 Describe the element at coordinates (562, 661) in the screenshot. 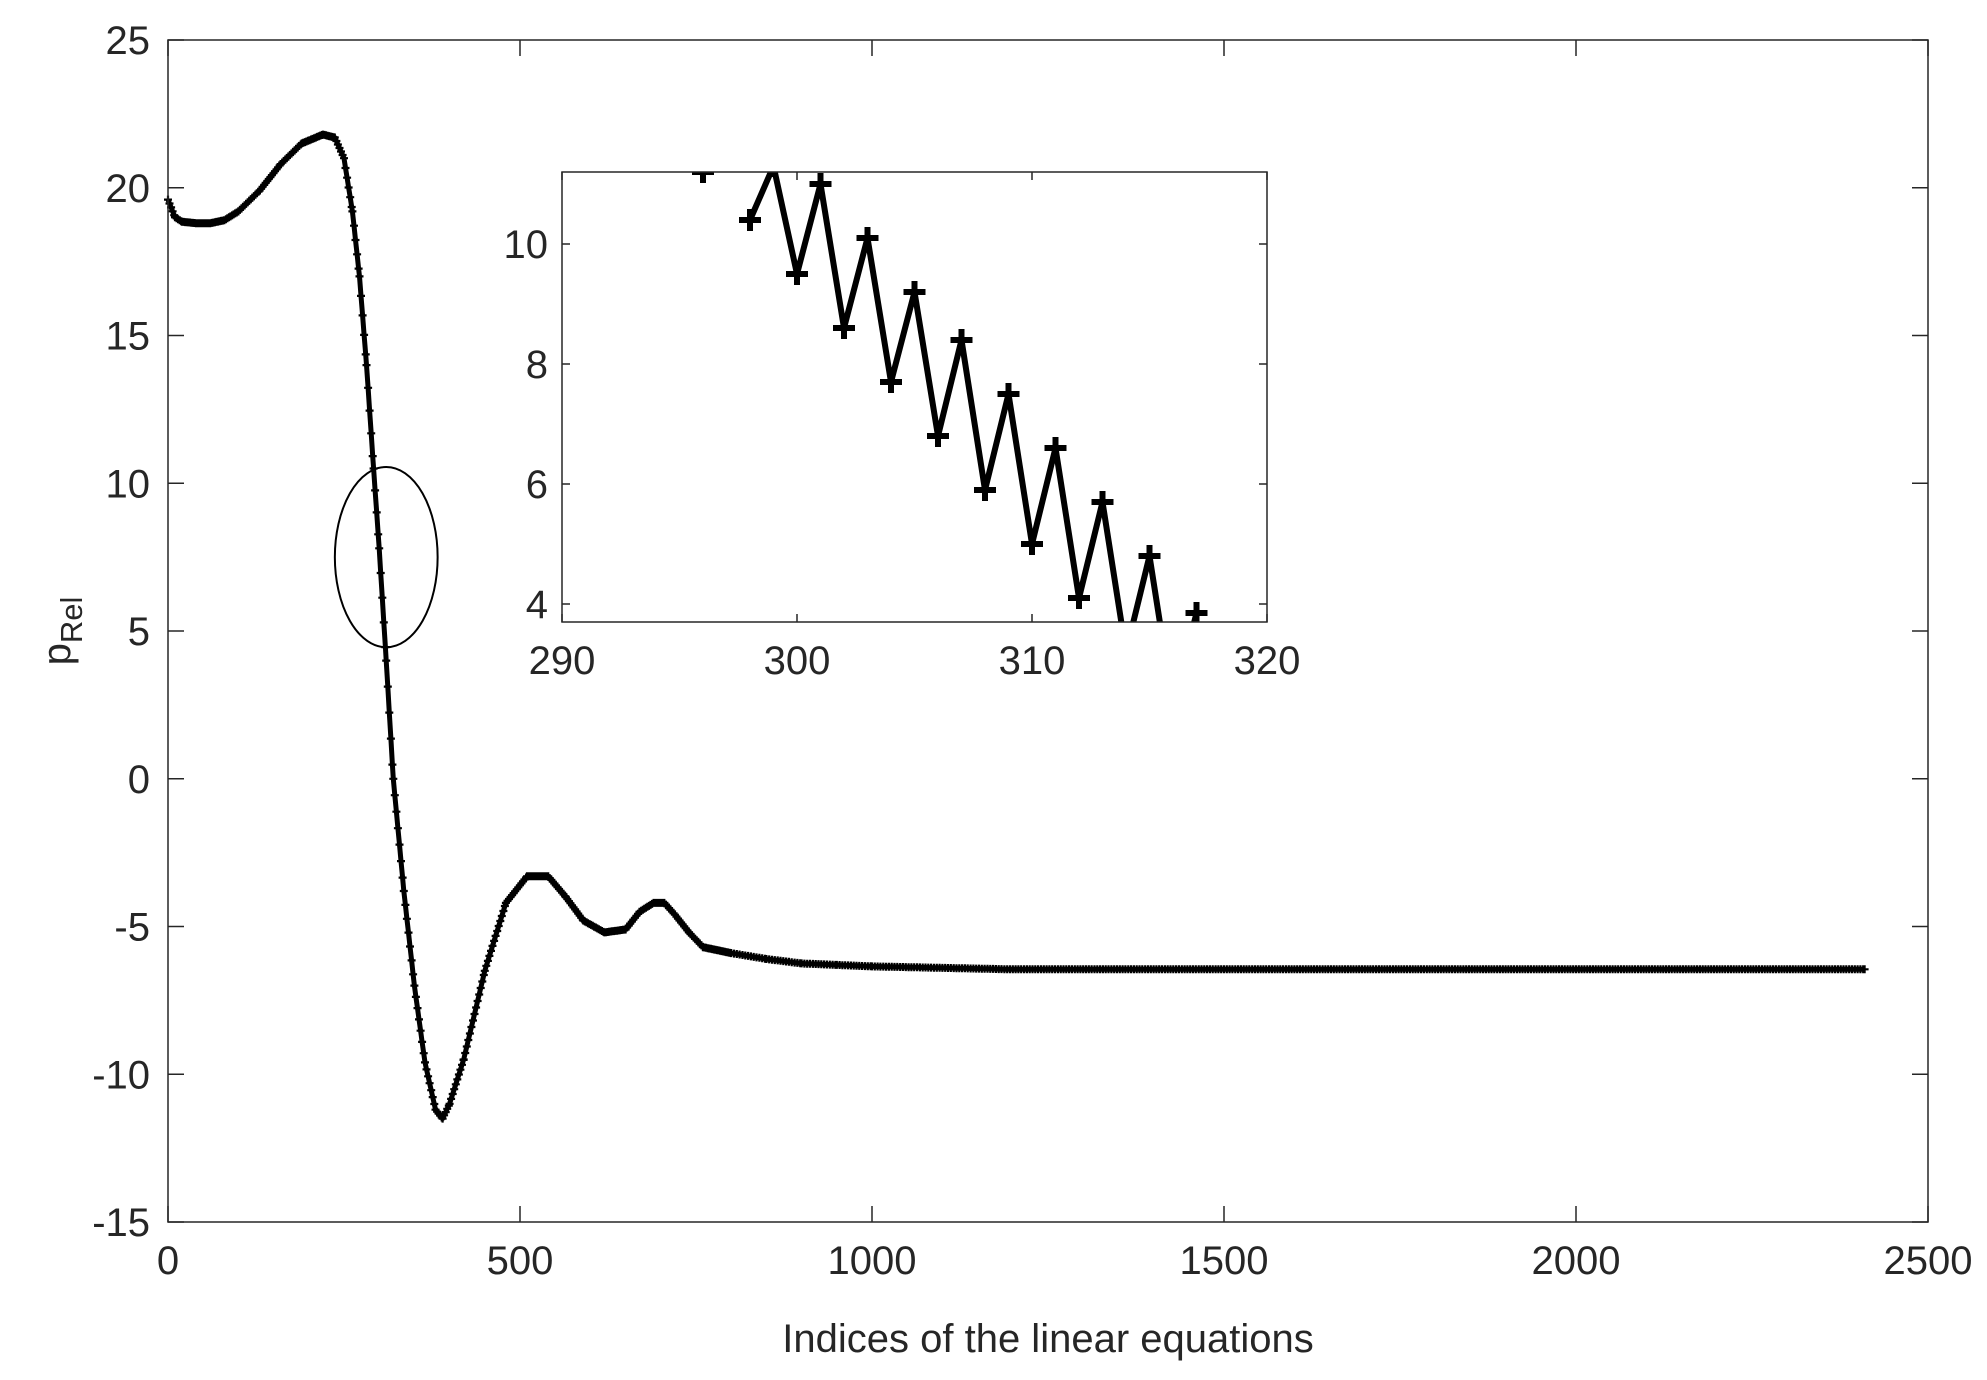

I see `inset-x-tick-label: 290` at that location.